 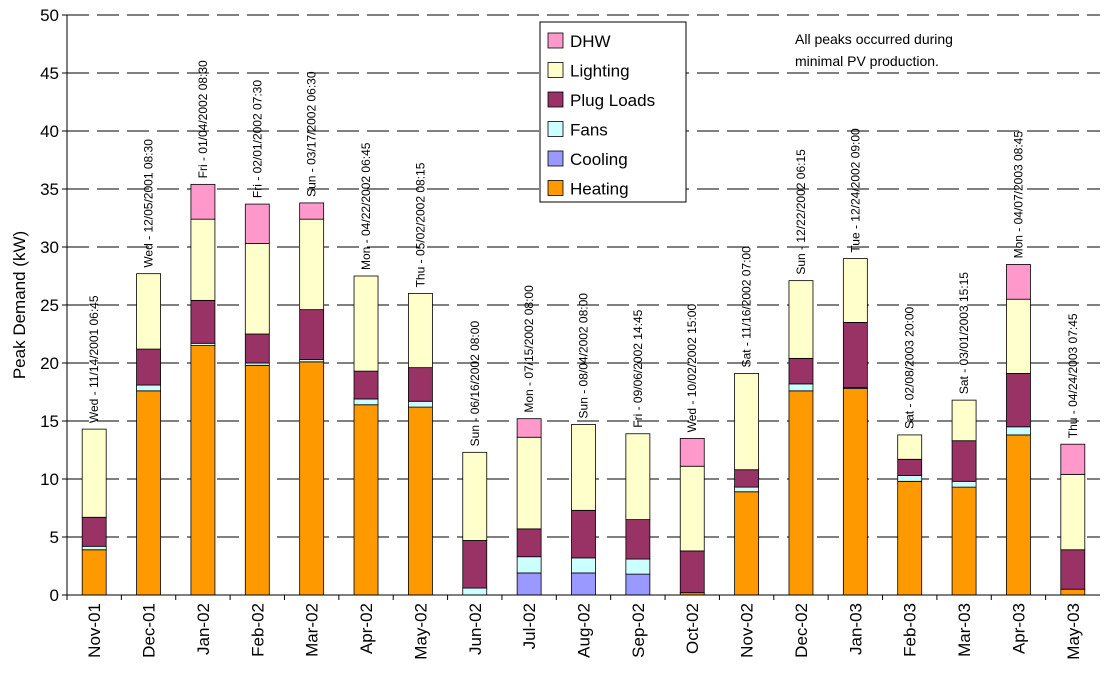 I want to click on annotation-line-1: All peaks occurred during, so click(x=874, y=39).